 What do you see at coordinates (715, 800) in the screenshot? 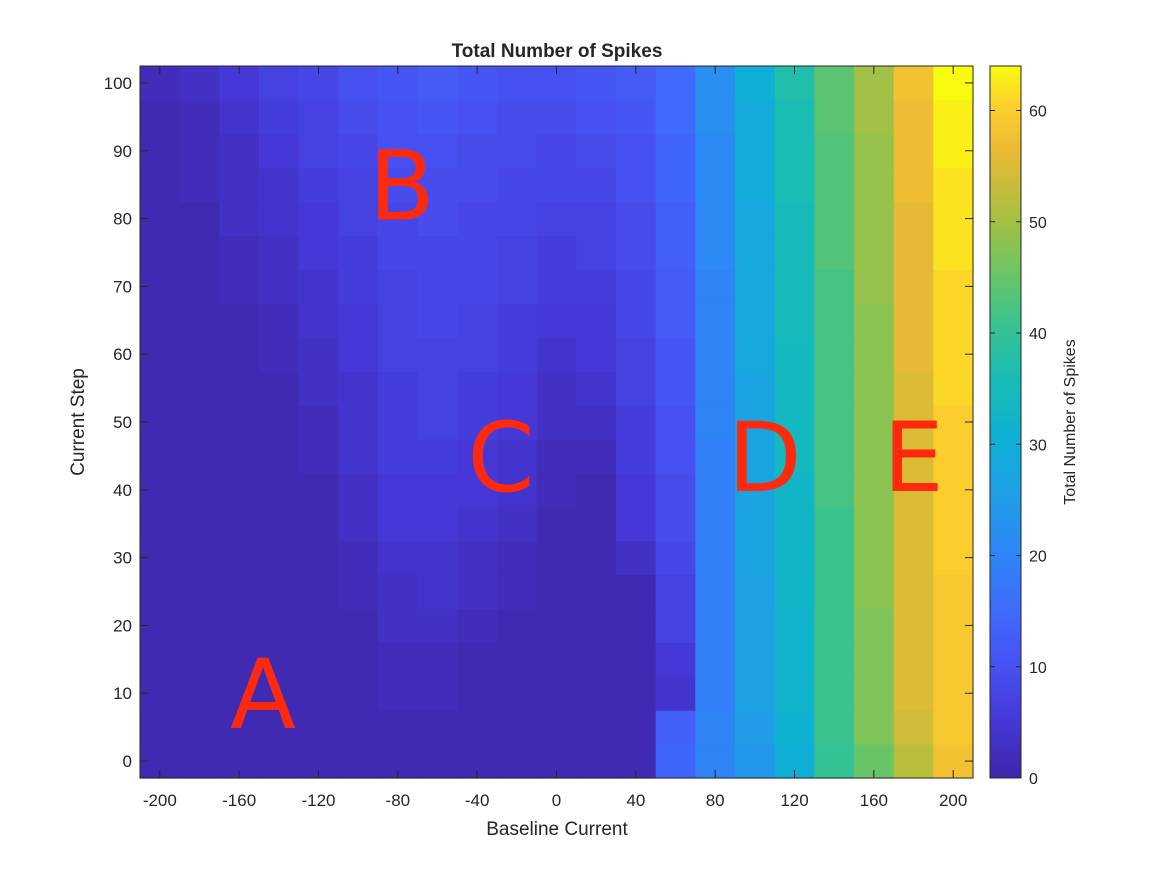
I see `x-tick-label: 80` at bounding box center [715, 800].